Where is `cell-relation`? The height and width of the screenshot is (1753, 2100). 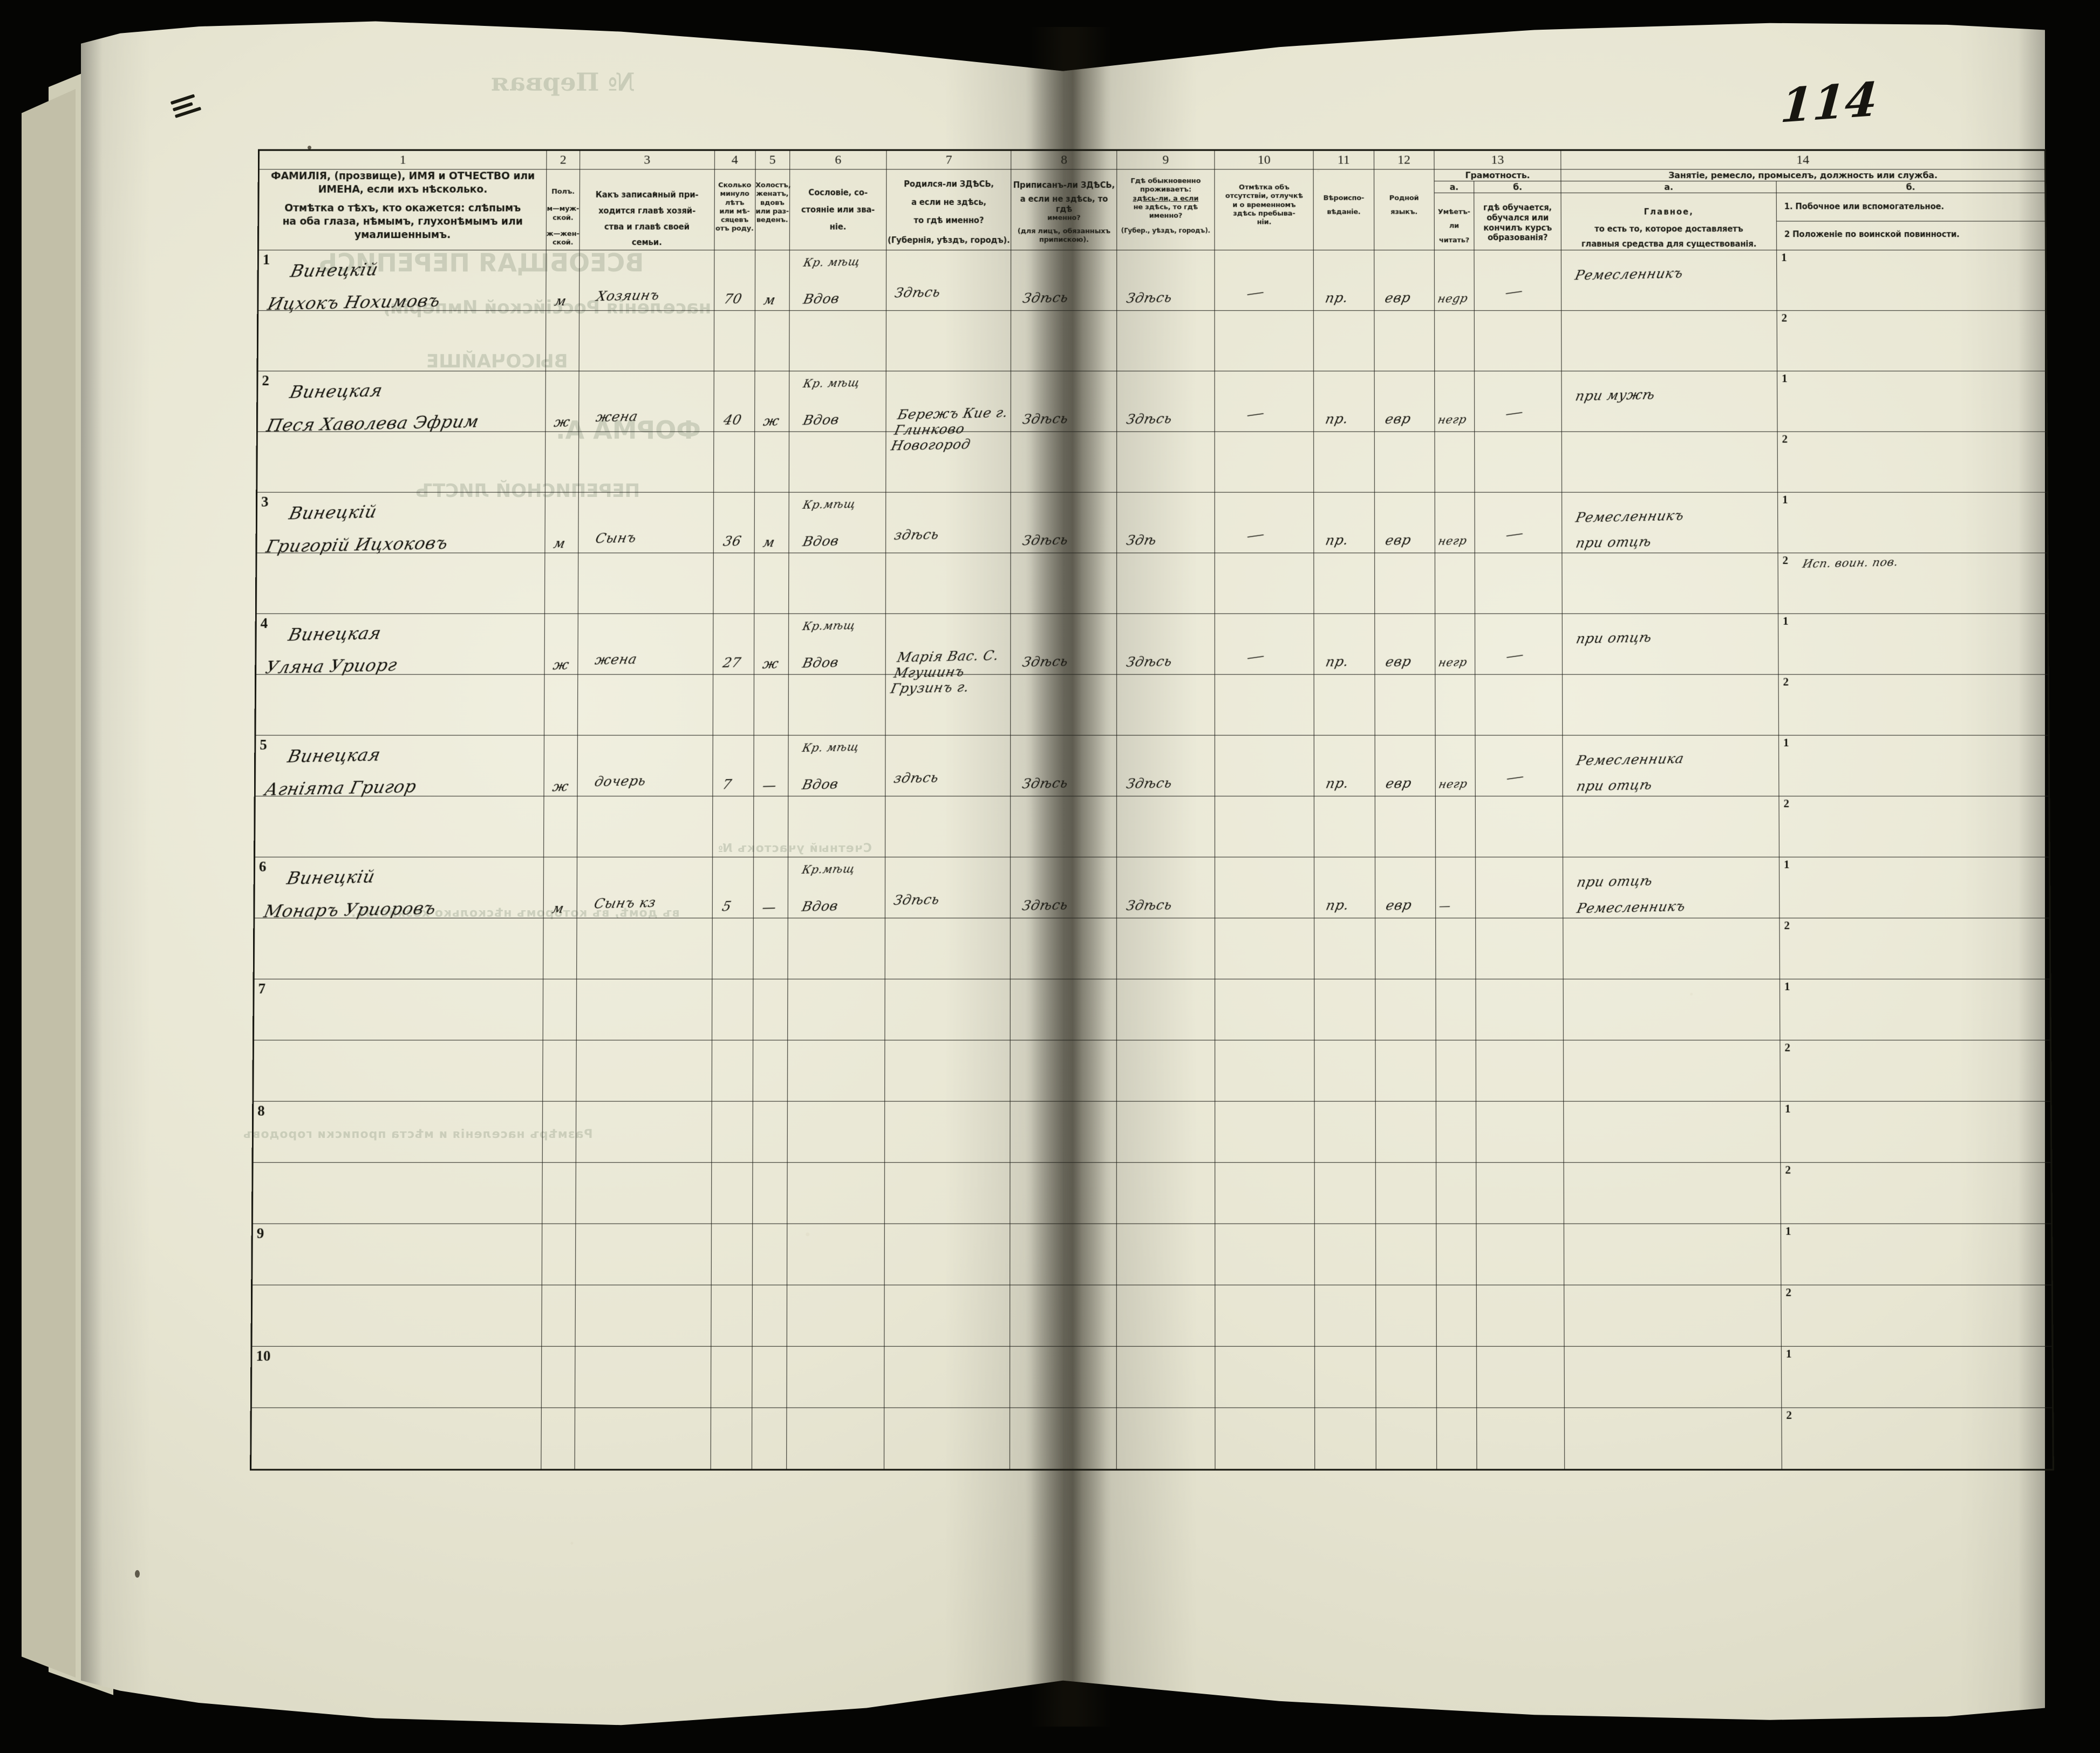
cell-relation is located at coordinates (643, 1377).